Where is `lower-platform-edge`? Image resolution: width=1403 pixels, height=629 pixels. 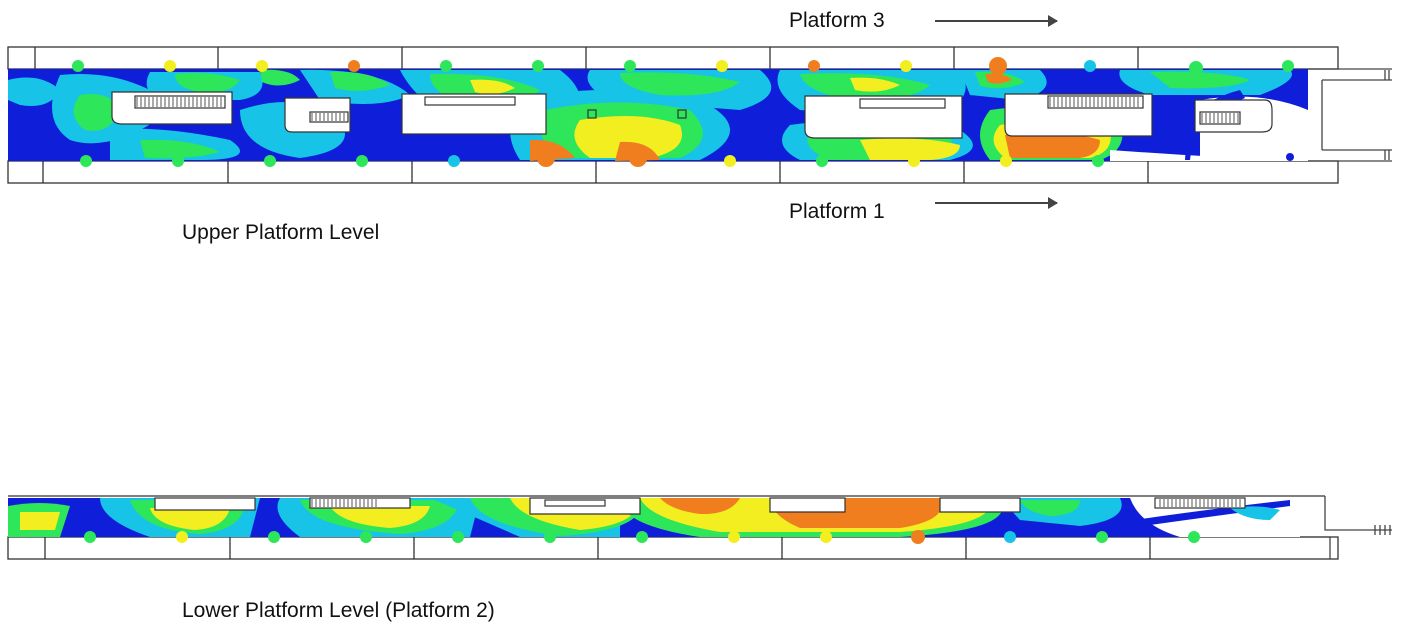
lower-platform-edge is located at coordinates (673, 527).